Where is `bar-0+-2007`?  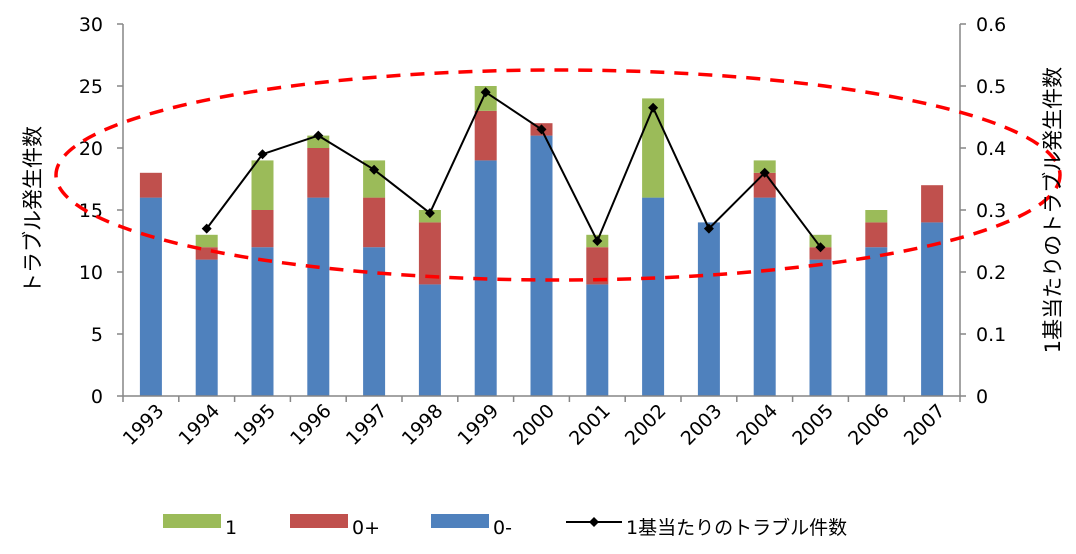 bar-0+-2007 is located at coordinates (932, 204).